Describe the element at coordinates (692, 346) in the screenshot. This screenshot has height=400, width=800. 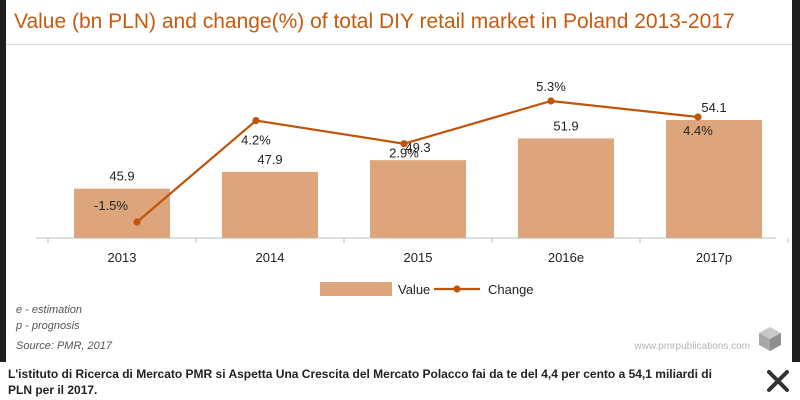
I see `watermark: www.pmrpublications.com` at that location.